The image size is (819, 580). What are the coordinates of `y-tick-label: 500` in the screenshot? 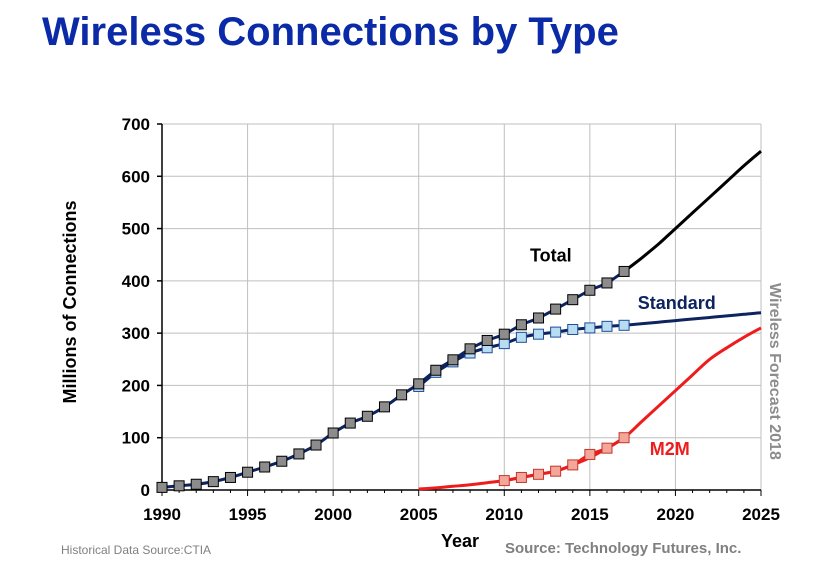 It's located at (136, 229).